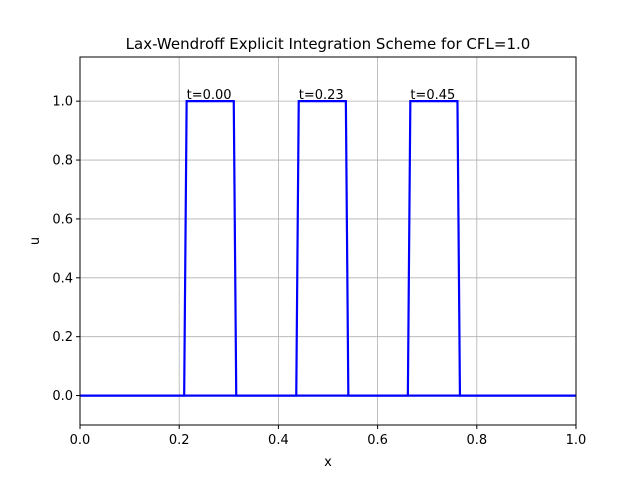 The height and width of the screenshot is (478, 640). Describe the element at coordinates (179, 440) in the screenshot. I see `x-tick-label: 0.2` at that location.